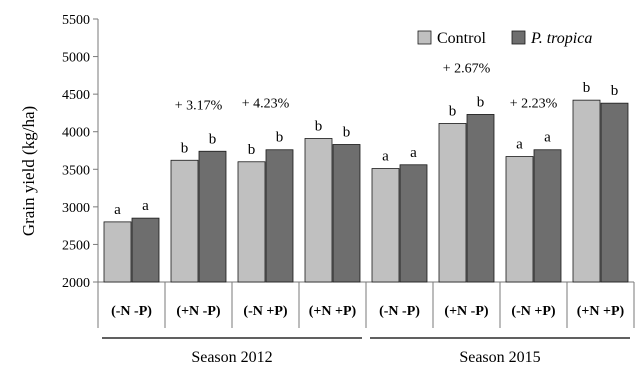 The width and height of the screenshot is (635, 371). I want to click on season-label: Season 2015, so click(499, 357).